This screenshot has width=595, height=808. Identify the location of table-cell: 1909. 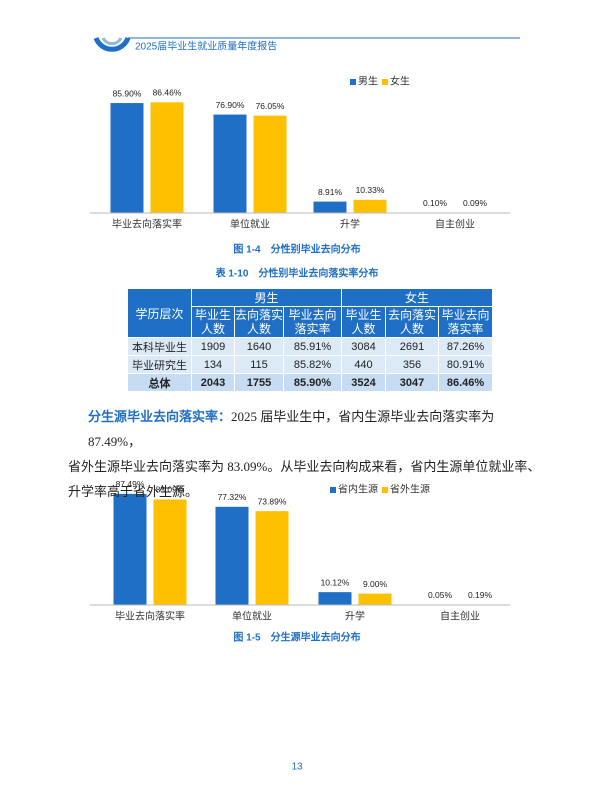
(213, 346).